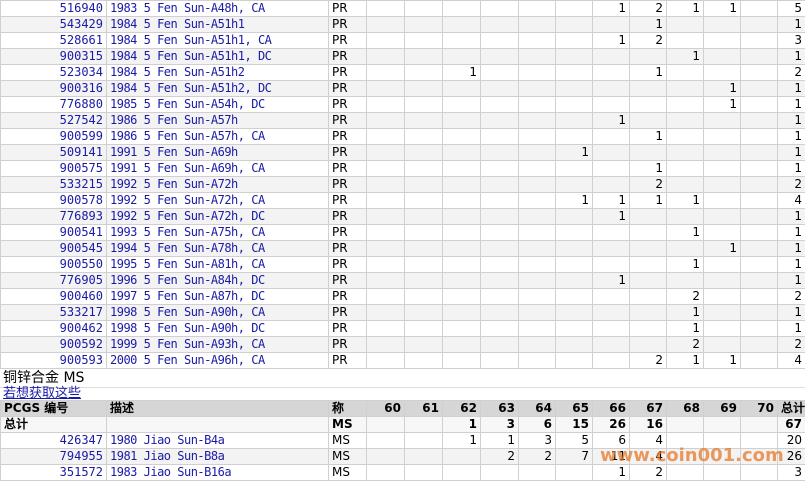  I want to click on grade-count: 1, so click(685, 56).